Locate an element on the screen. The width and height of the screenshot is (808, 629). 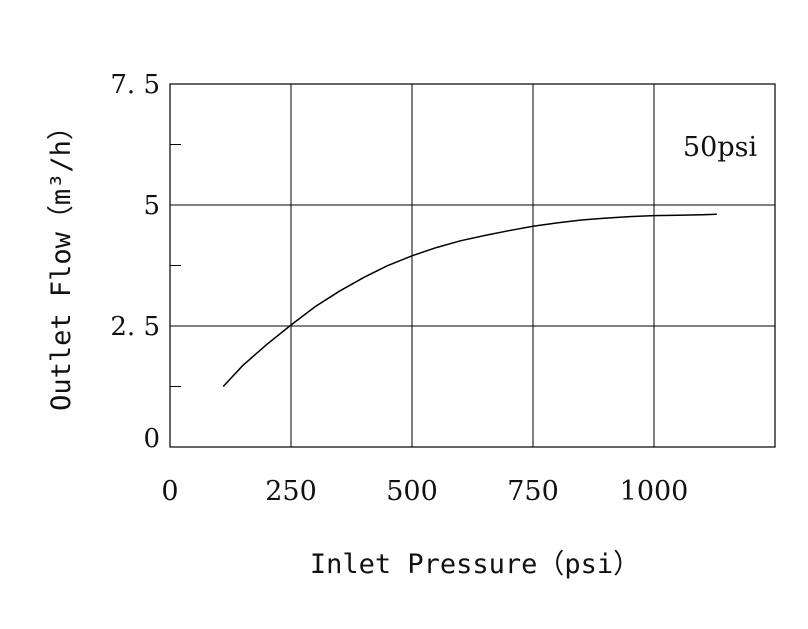
y-tick-label-3: 7. 5 is located at coordinates (135, 85).